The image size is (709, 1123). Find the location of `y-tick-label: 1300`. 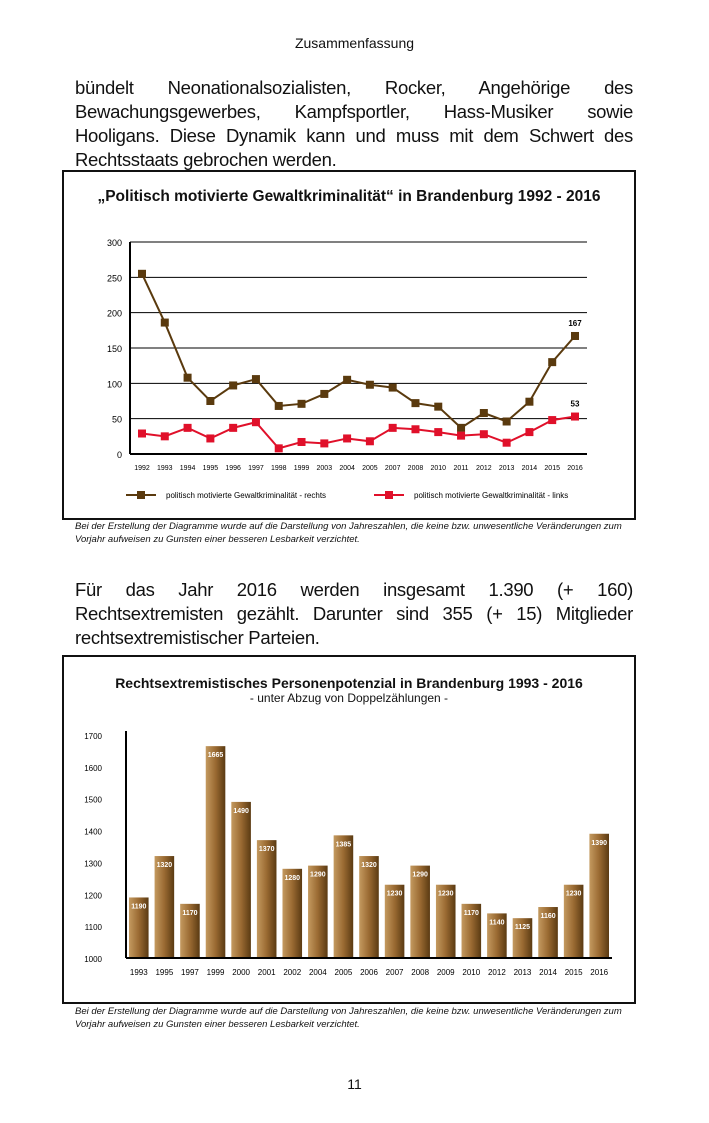

y-tick-label: 1300 is located at coordinates (93, 863).